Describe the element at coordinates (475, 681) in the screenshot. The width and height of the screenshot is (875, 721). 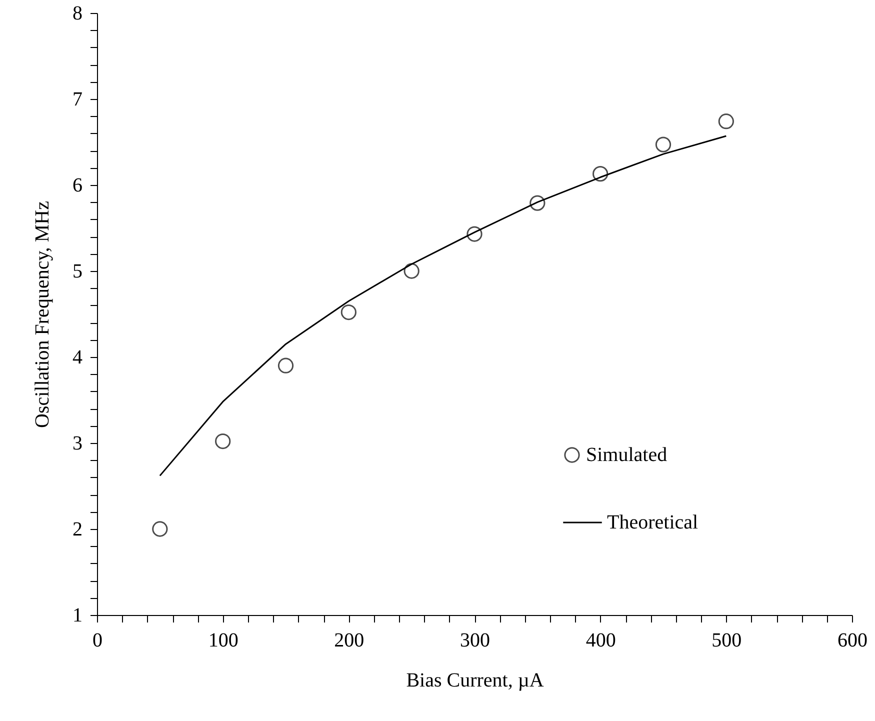
I see `x-axis-title: Bias Current, µA` at that location.